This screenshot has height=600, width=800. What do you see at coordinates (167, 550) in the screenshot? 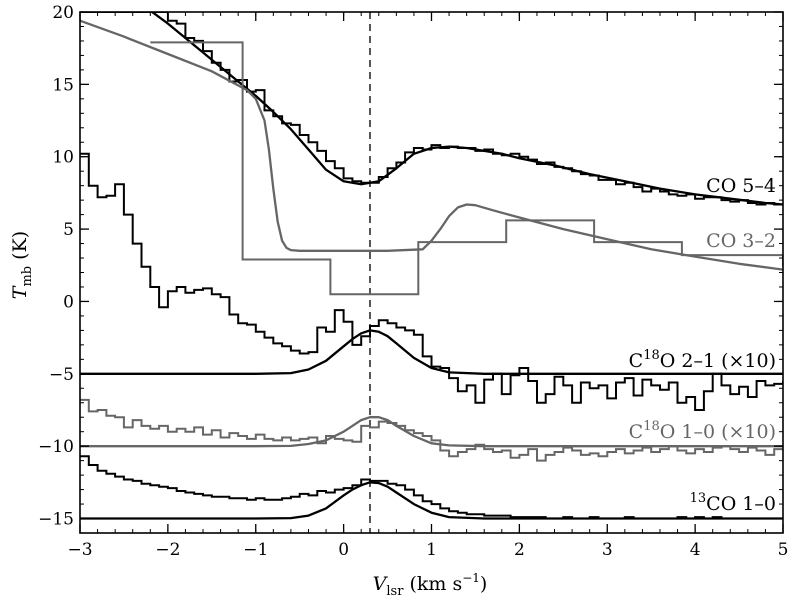
I see `x-tick-label: −2` at bounding box center [167, 550].